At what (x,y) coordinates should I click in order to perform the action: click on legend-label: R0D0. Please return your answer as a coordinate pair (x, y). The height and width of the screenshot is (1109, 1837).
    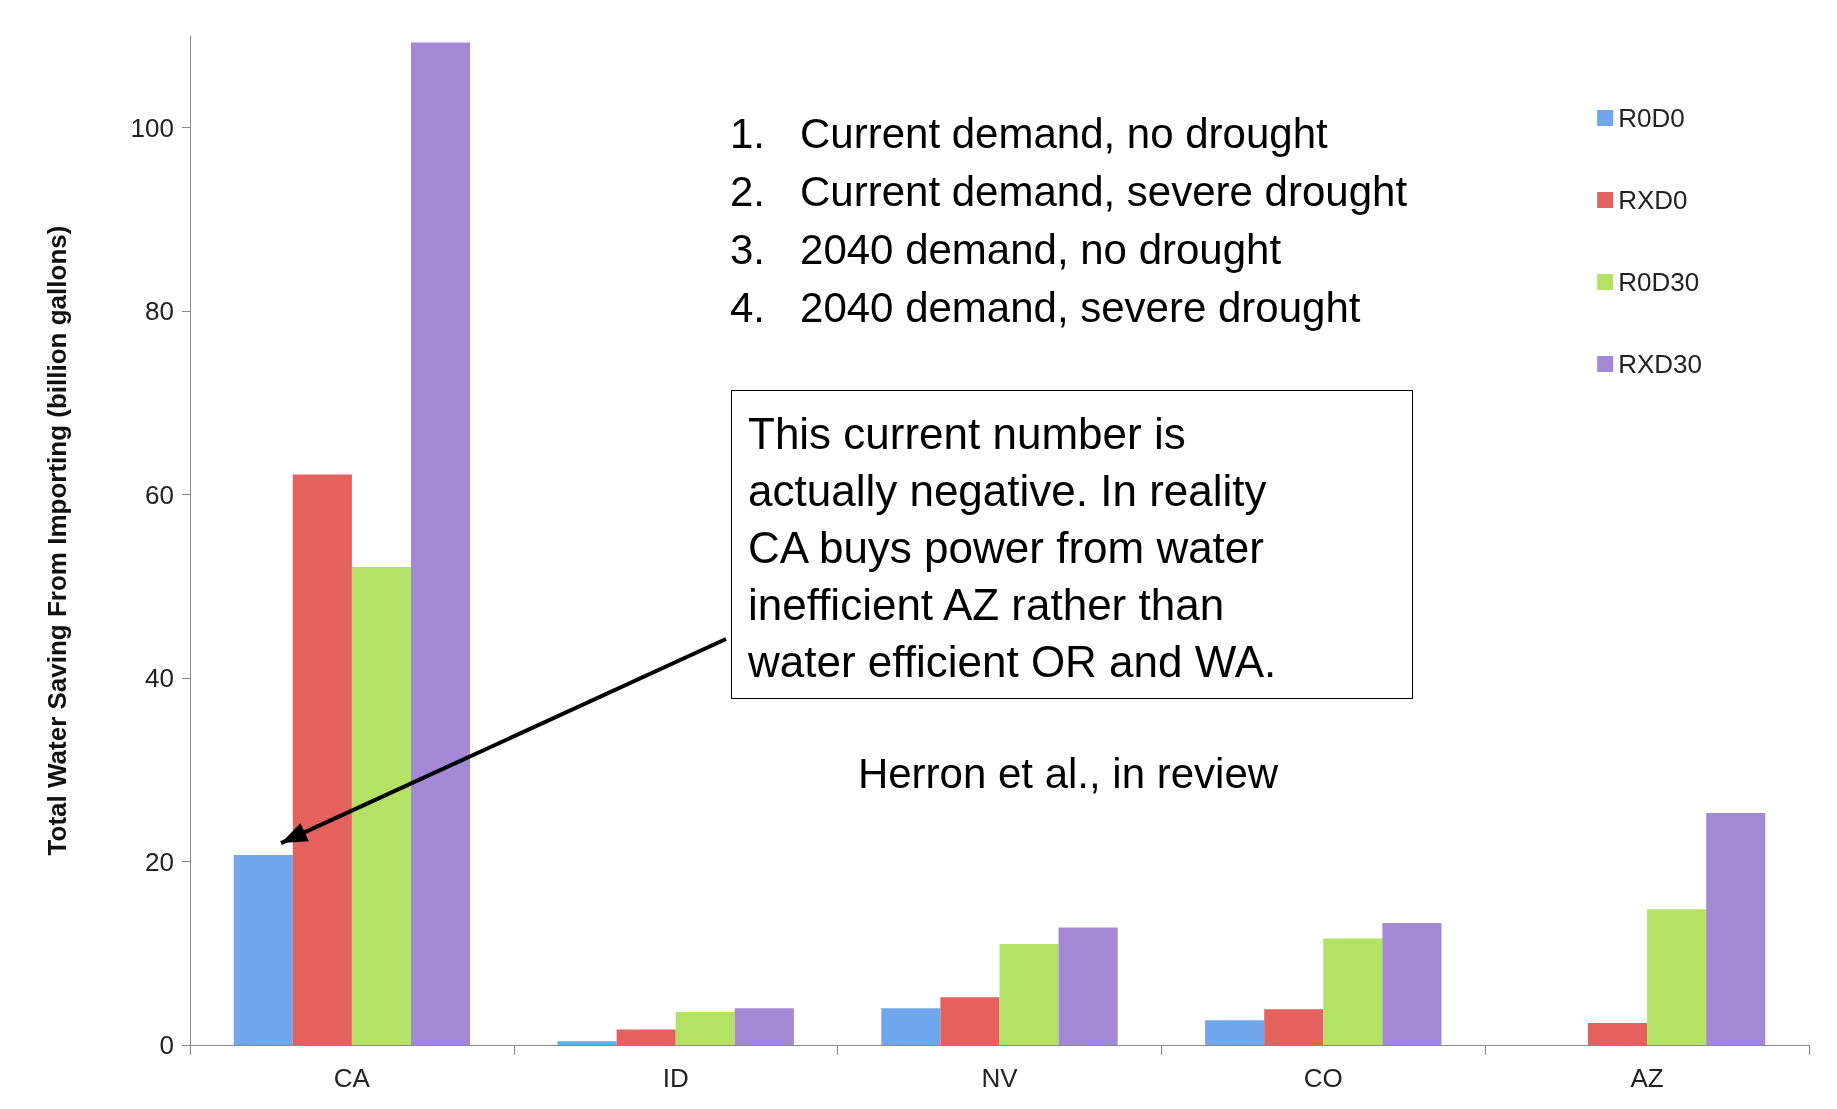
    Looking at the image, I should click on (1651, 118).